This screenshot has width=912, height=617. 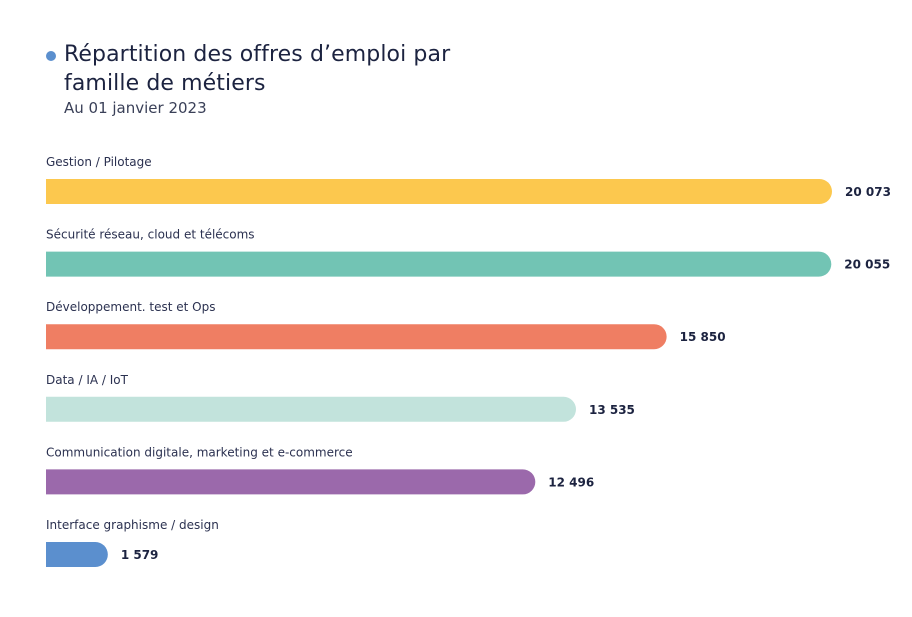 What do you see at coordinates (87, 380) in the screenshot?
I see `category-label: Data / IA / IoT` at bounding box center [87, 380].